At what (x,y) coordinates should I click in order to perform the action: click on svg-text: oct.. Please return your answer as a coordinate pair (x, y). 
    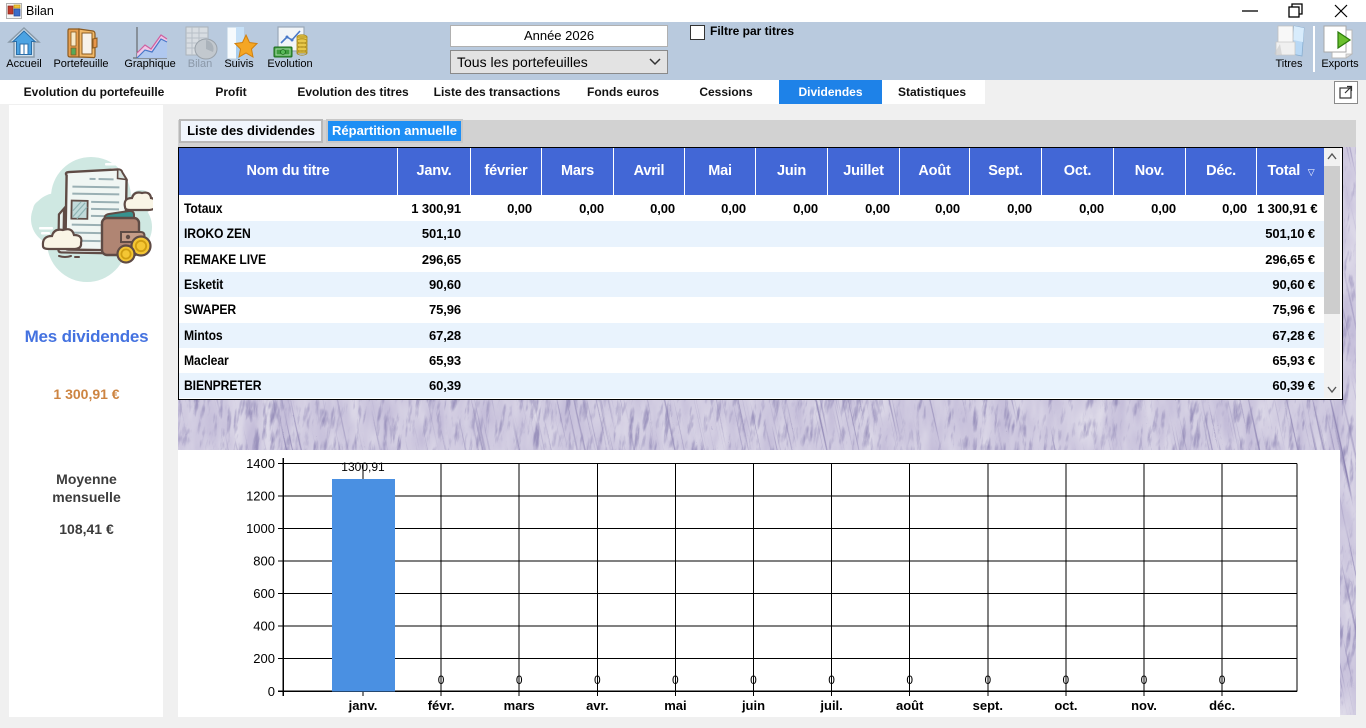
    Looking at the image, I should click on (1065, 705).